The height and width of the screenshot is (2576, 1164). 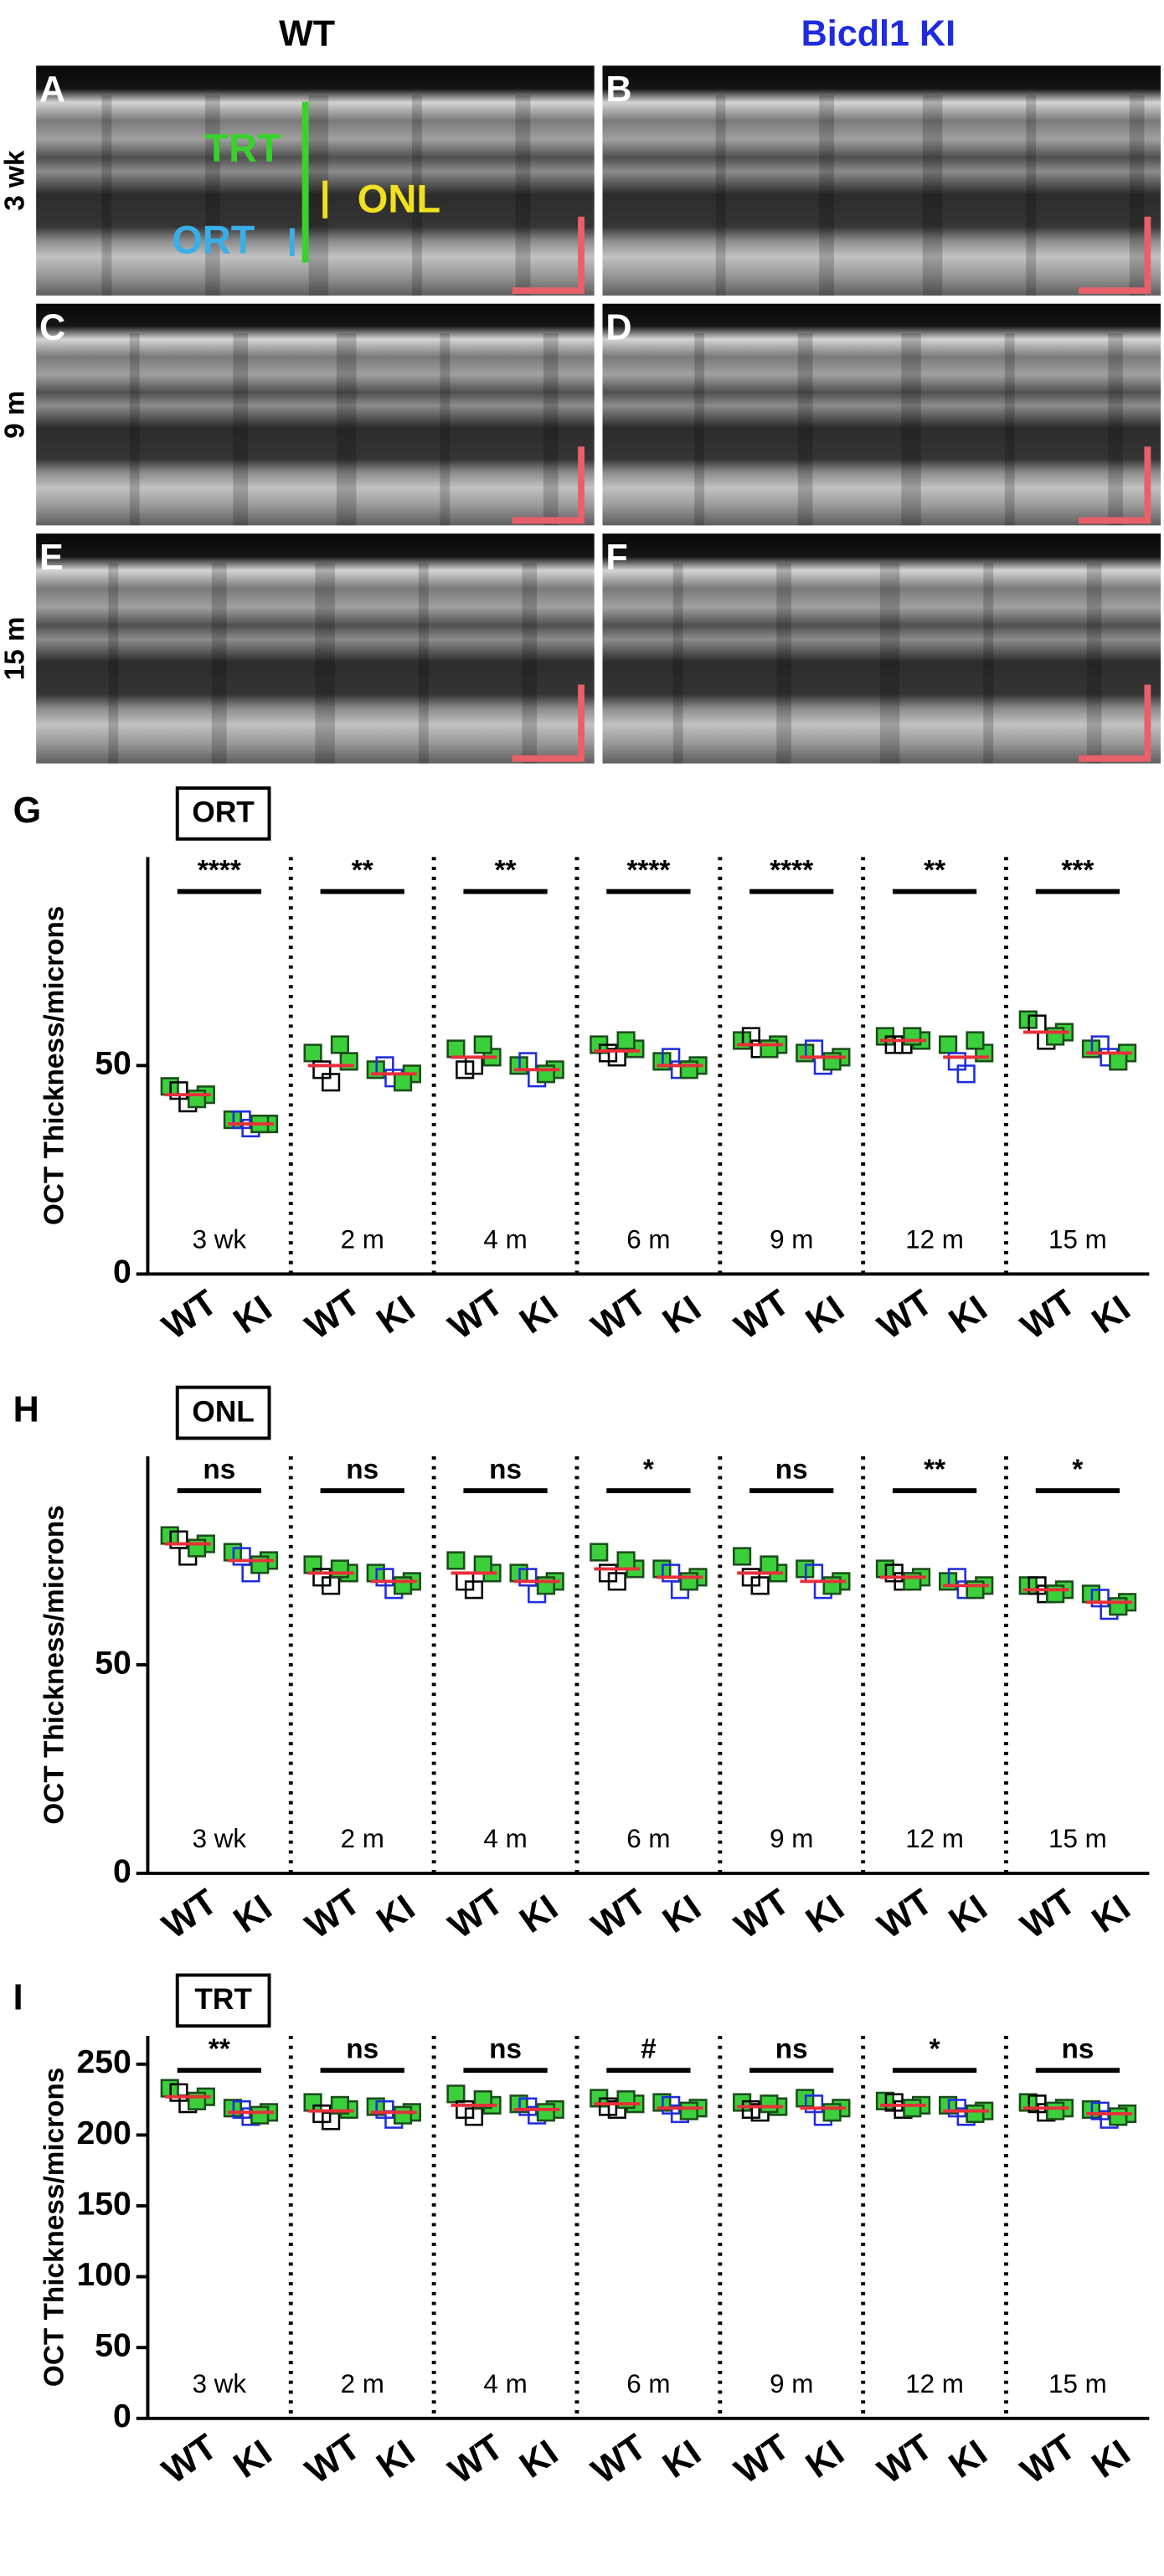 I want to click on chart-title: ONL, so click(x=223, y=1411).